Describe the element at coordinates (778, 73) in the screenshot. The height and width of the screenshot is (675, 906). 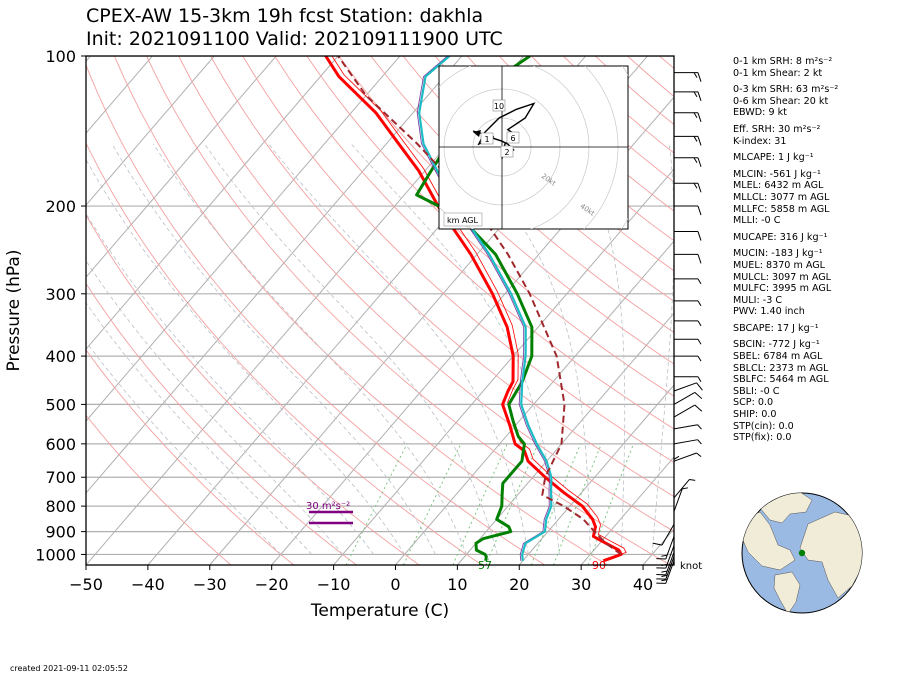
I see `stat-line: 0-1 km Shear: 2 kt` at that location.